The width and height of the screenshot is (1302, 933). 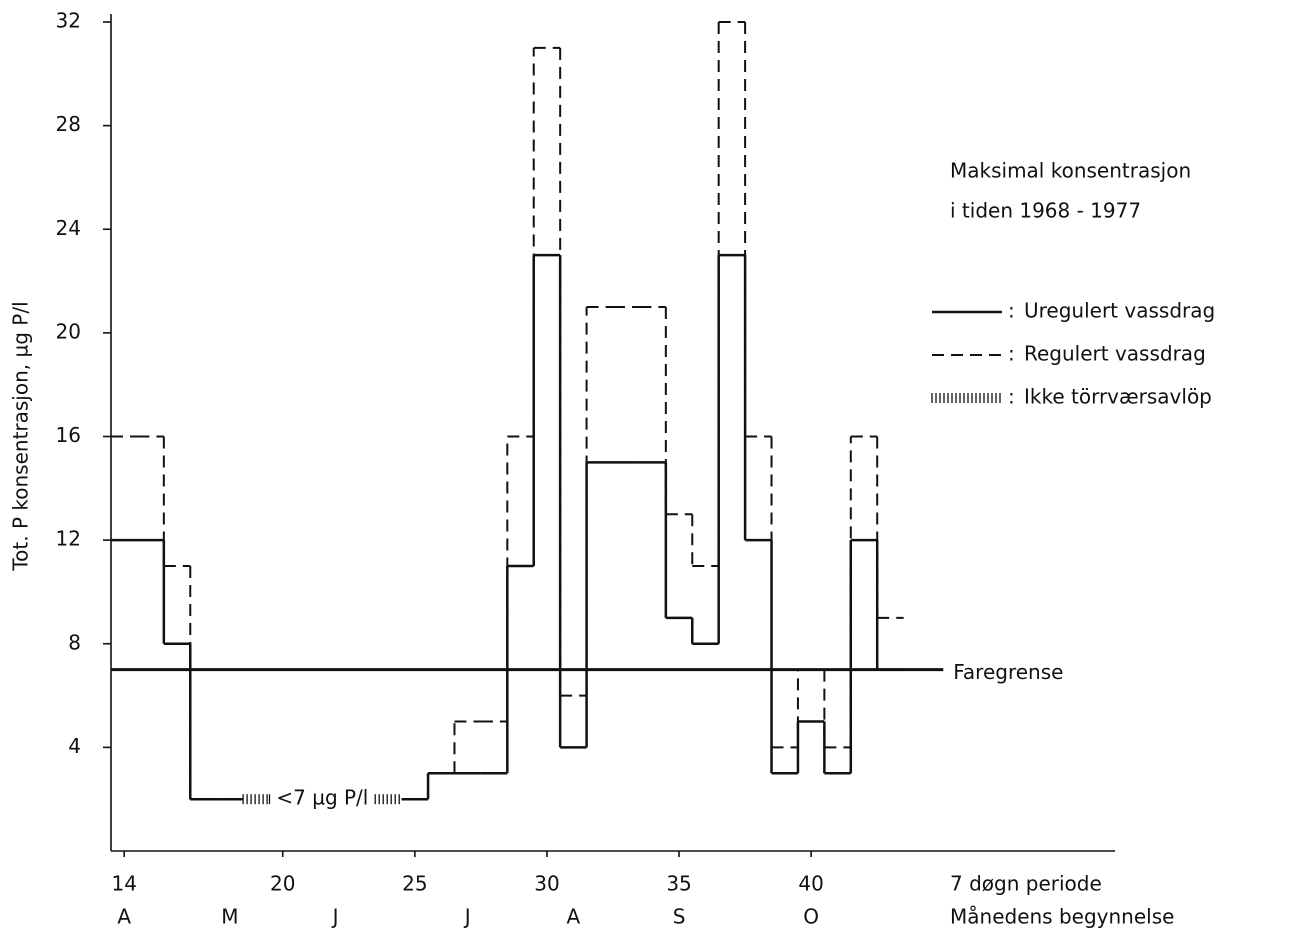 I want to click on hatch-label: <7 µg P/l, so click(x=322, y=798).